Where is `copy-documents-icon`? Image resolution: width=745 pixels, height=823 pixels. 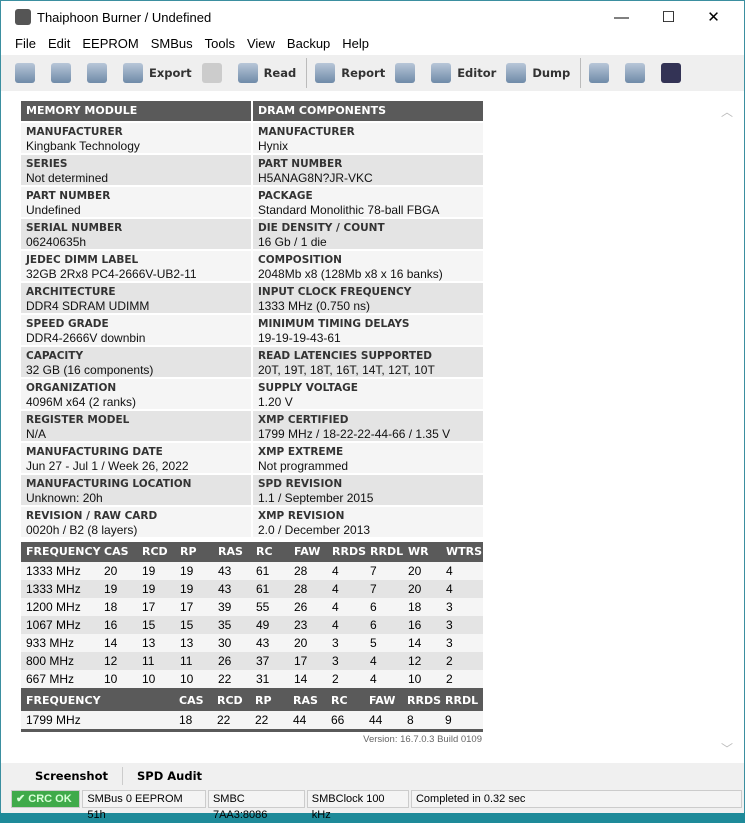
copy-documents-icon is located at coordinates (635, 73).